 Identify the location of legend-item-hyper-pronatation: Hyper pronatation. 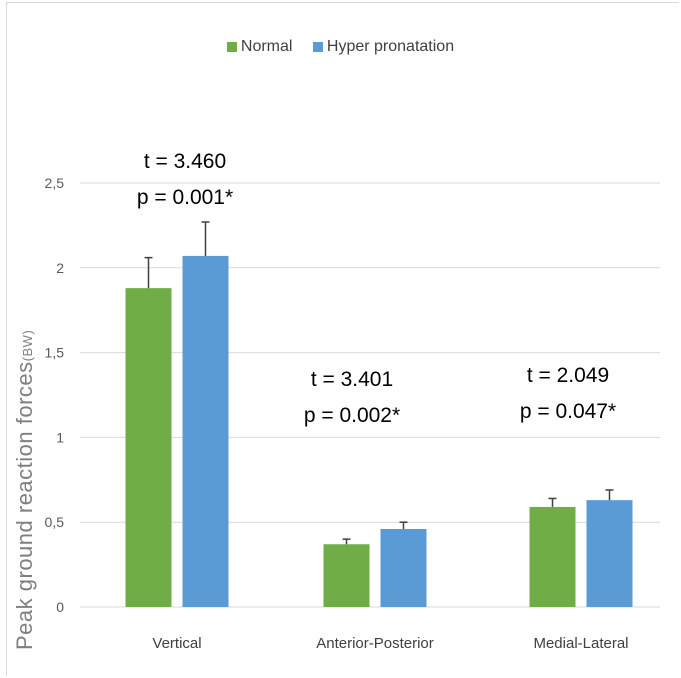
(383, 47).